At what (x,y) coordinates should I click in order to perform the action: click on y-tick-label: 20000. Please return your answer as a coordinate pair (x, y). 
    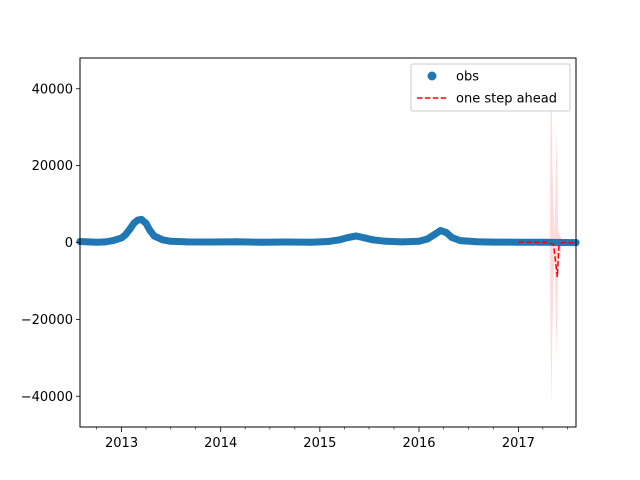
    Looking at the image, I should click on (52, 166).